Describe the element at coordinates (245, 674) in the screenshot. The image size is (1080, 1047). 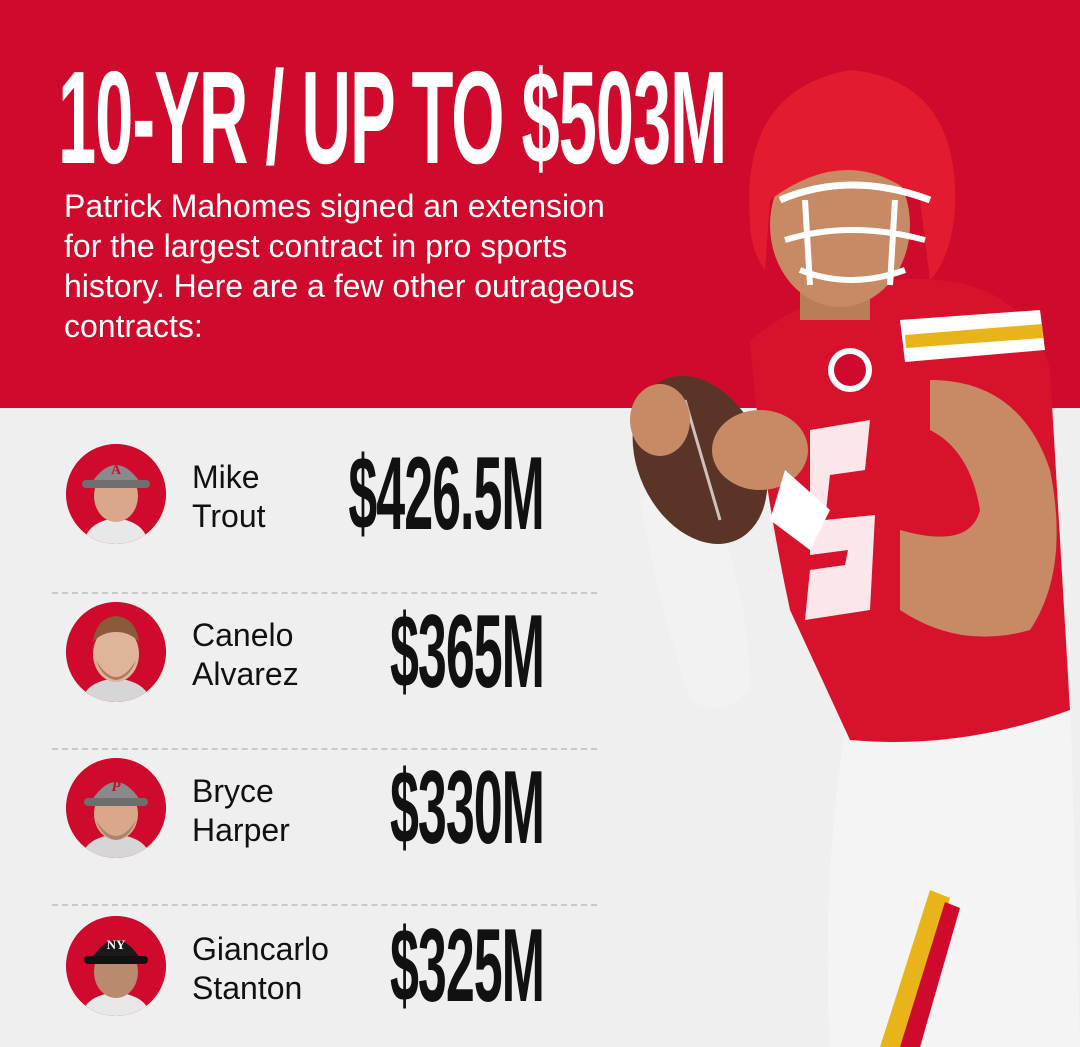
I see `last-name: Alvarez` at that location.